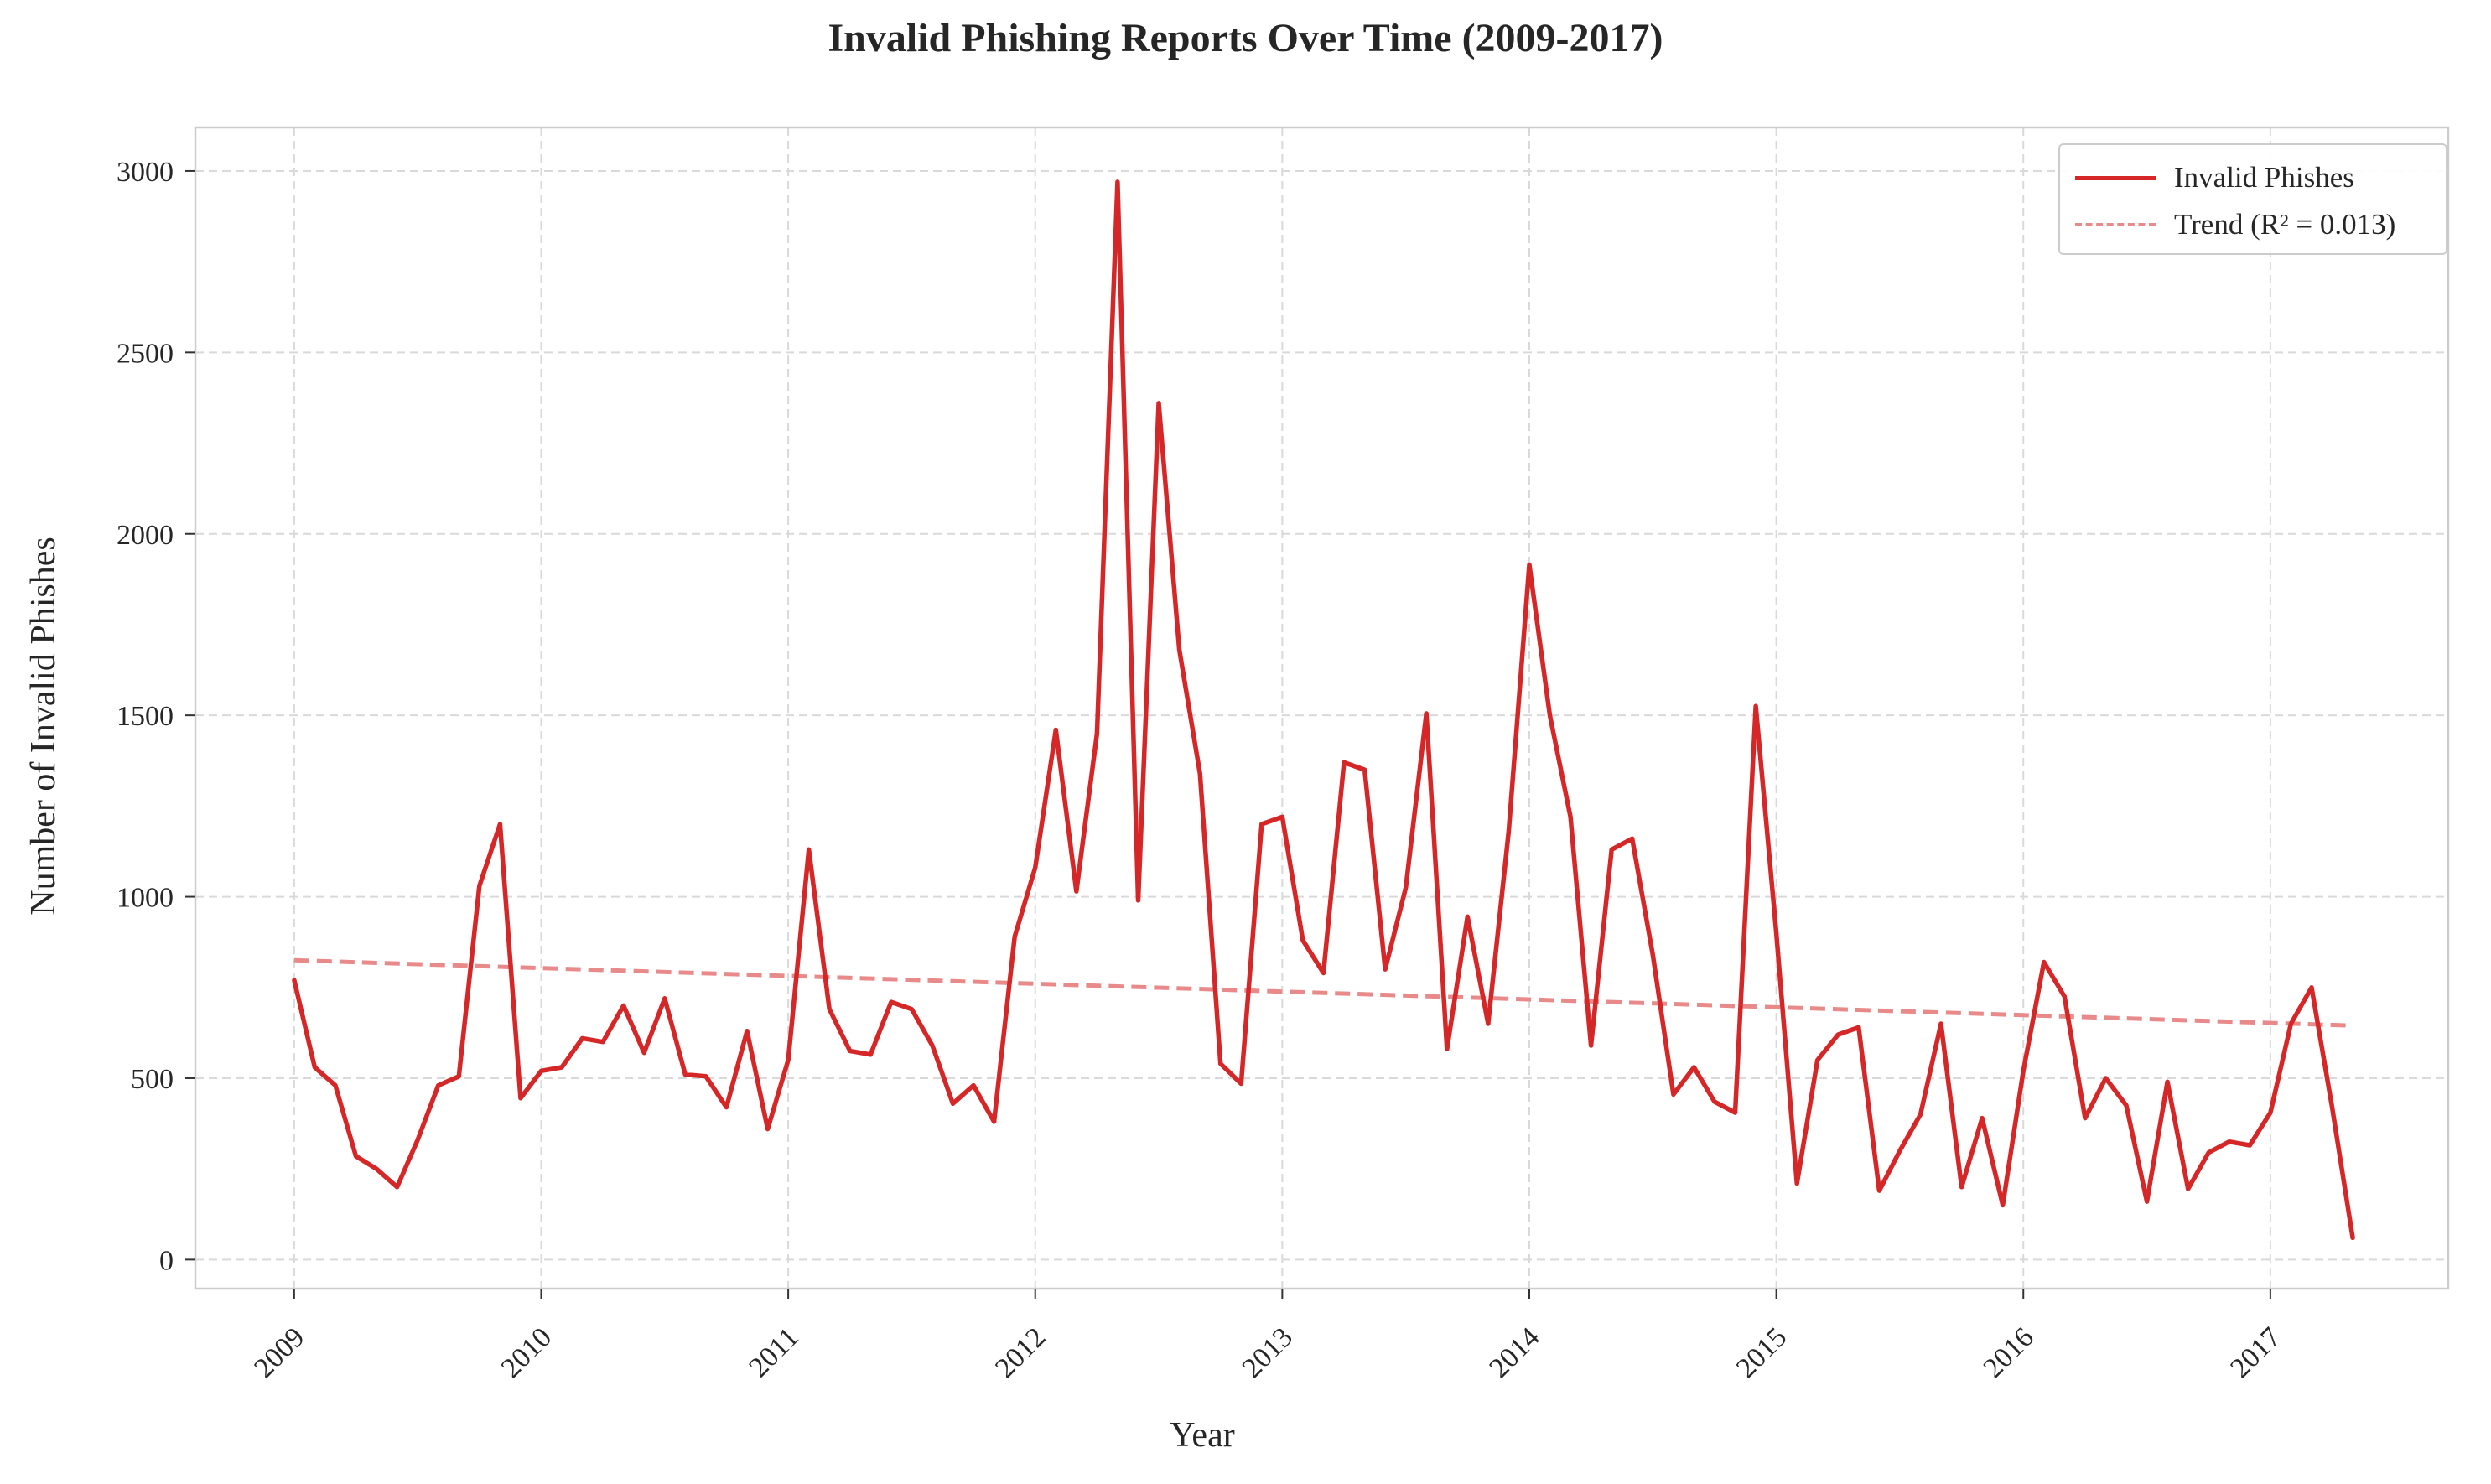  What do you see at coordinates (279, 1352) in the screenshot?
I see `x-tick-label: 2009` at bounding box center [279, 1352].